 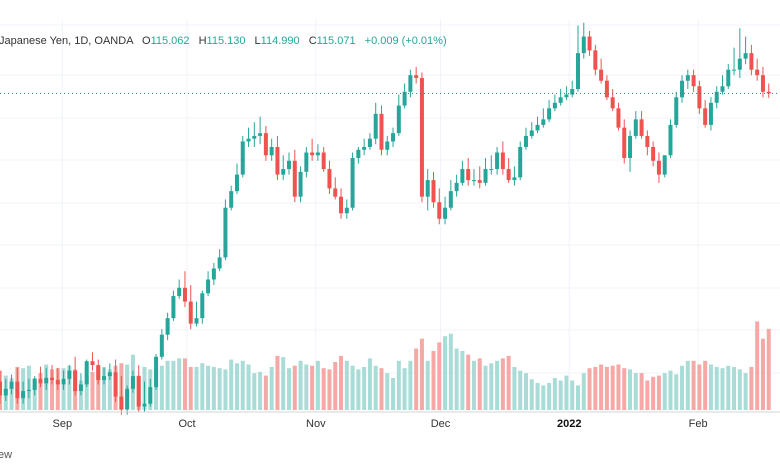 I want to click on x-tick-label: Feb, so click(x=698, y=424).